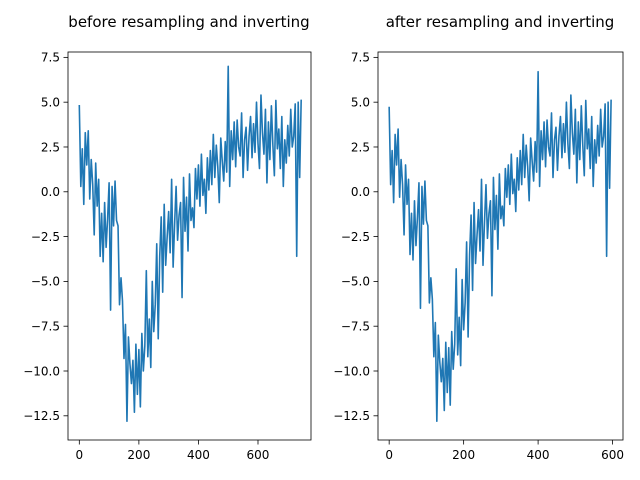 The height and width of the screenshot is (480, 640). Describe the element at coordinates (500, 22) in the screenshot. I see `chart-title: after resampling and inverting` at that location.